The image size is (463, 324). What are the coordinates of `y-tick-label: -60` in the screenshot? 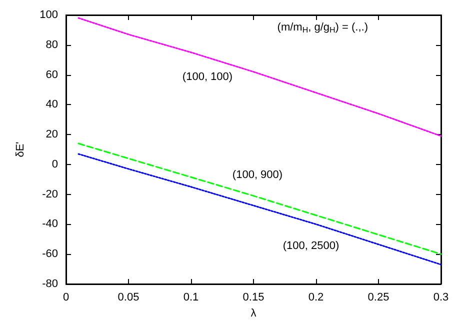 It's located at (50, 254).